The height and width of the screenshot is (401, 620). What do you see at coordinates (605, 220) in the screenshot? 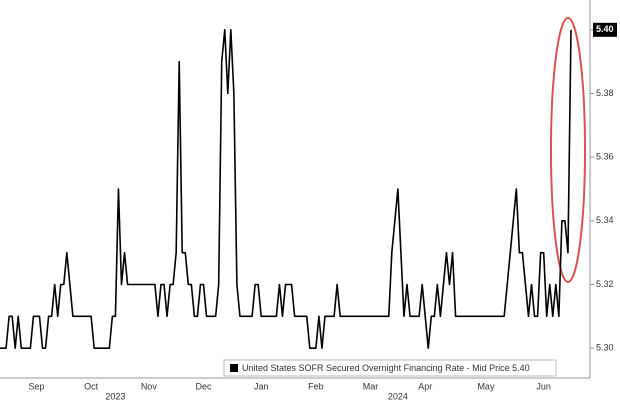
I see `y-tick-label: 5.34` at bounding box center [605, 220].